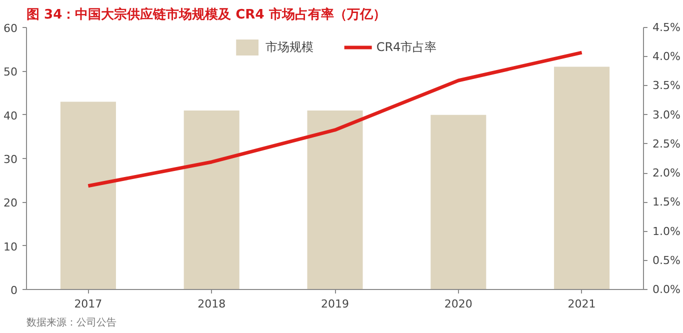 This screenshot has width=683, height=333. What do you see at coordinates (666, 85) in the screenshot?
I see `y2-tick-label: 3.5%` at bounding box center [666, 85].